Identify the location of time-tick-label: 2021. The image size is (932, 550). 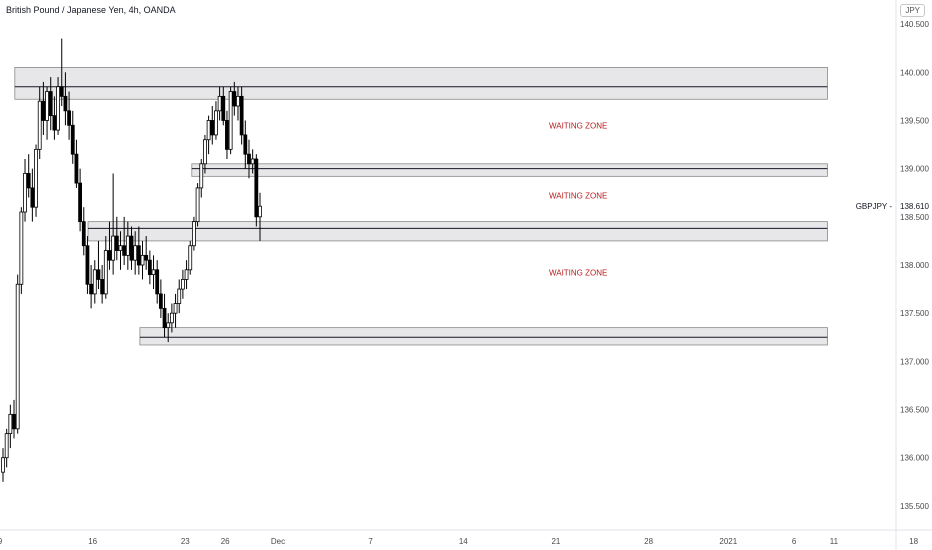
(728, 541).